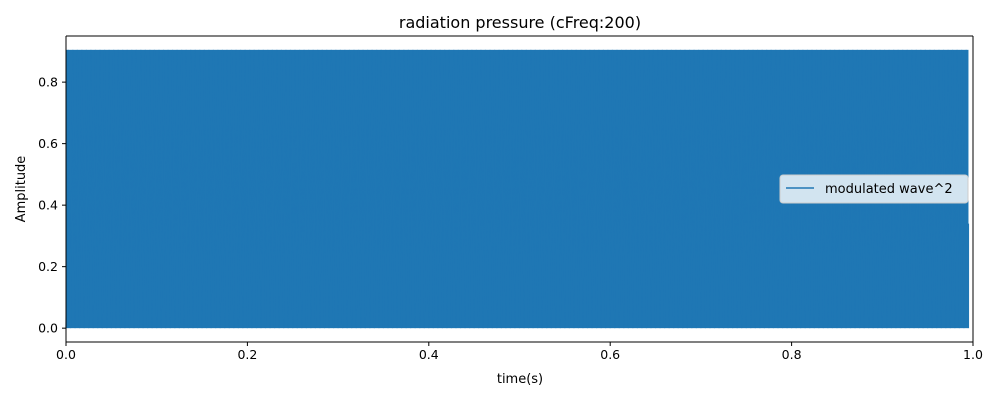  What do you see at coordinates (48, 266) in the screenshot?
I see `y-tick-label: 0.2` at bounding box center [48, 266].